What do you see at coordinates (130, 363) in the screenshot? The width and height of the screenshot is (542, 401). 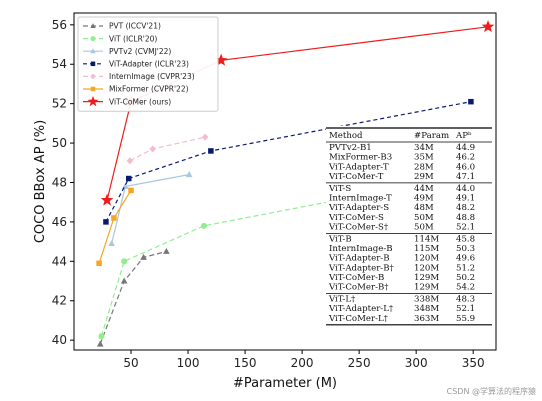 I see `x-tick-label: 50` at bounding box center [130, 363].